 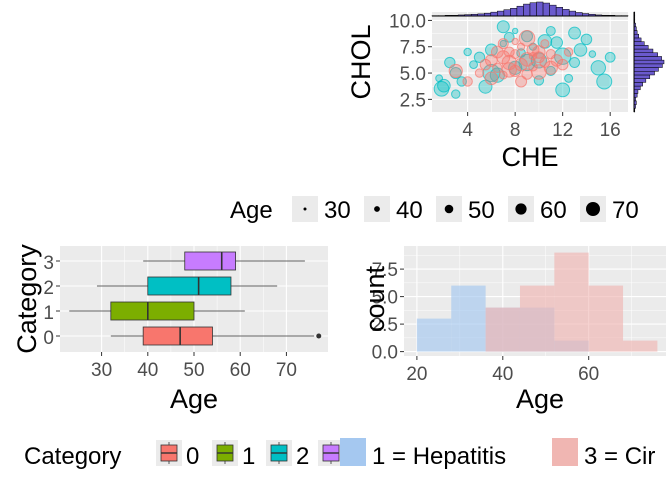 I want to click on box-y-axis-title: Category, so click(x=27, y=299).